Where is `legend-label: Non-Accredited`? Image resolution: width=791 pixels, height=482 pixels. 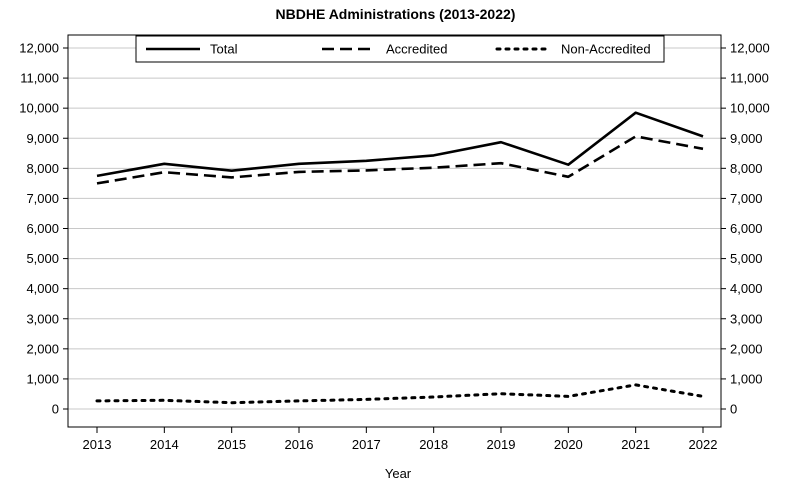 legend-label: Non-Accredited is located at coordinates (606, 49).